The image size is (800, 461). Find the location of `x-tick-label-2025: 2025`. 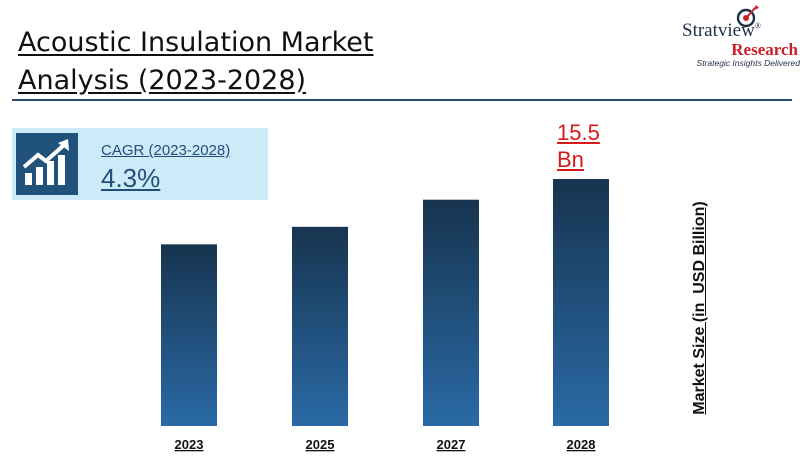

x-tick-label-2025: 2025 is located at coordinates (320, 444).